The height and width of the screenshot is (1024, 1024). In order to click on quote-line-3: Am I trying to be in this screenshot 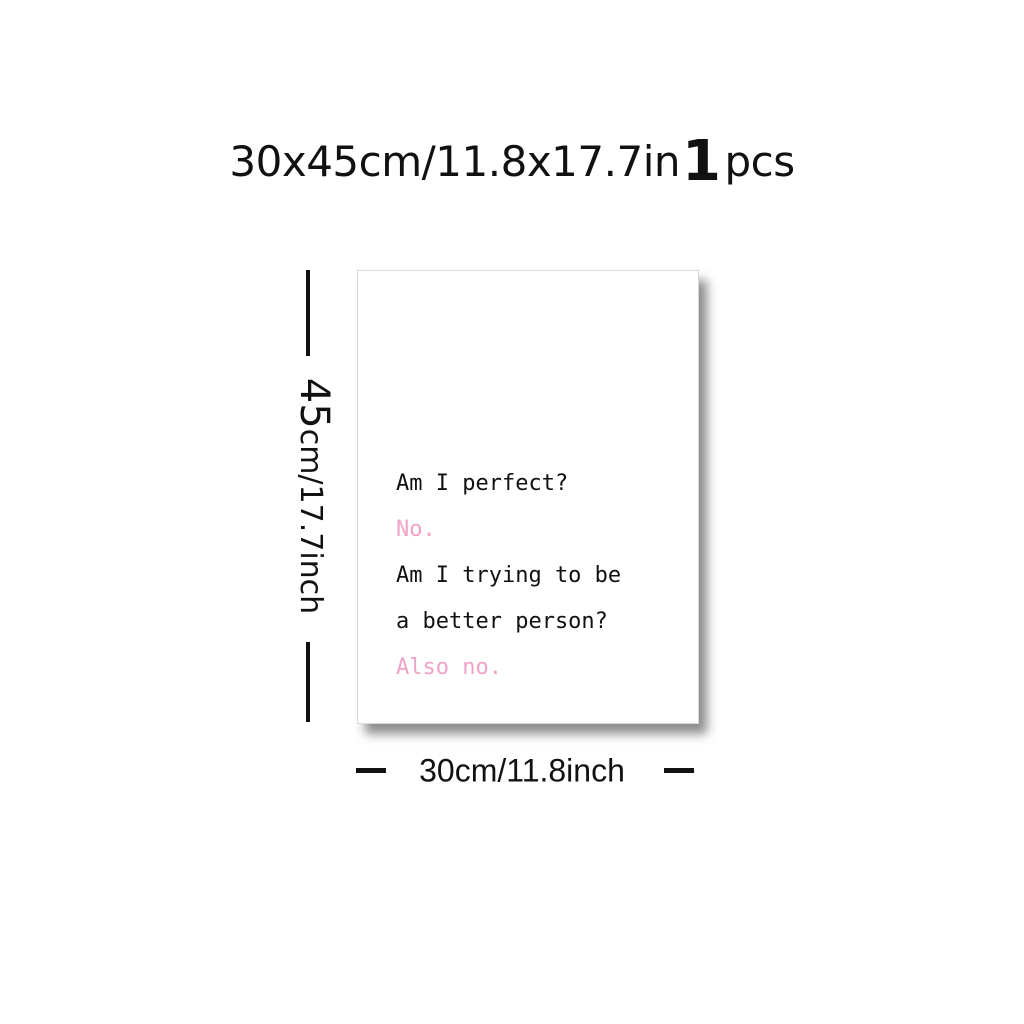, I will do `click(509, 575)`.